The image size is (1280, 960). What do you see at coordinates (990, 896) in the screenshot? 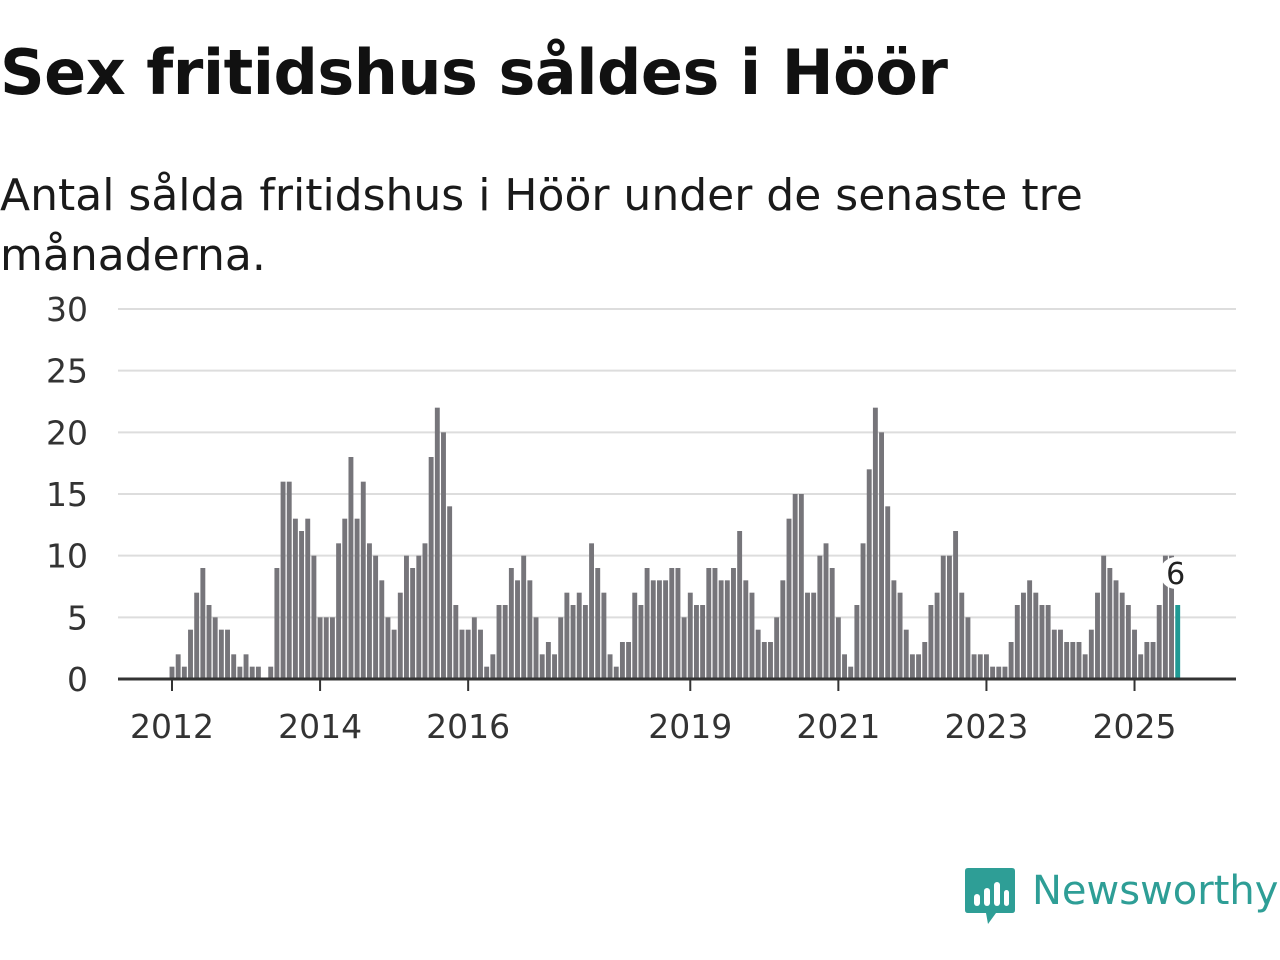
I see `newsworthy-chart-bubble-icon` at bounding box center [990, 896].